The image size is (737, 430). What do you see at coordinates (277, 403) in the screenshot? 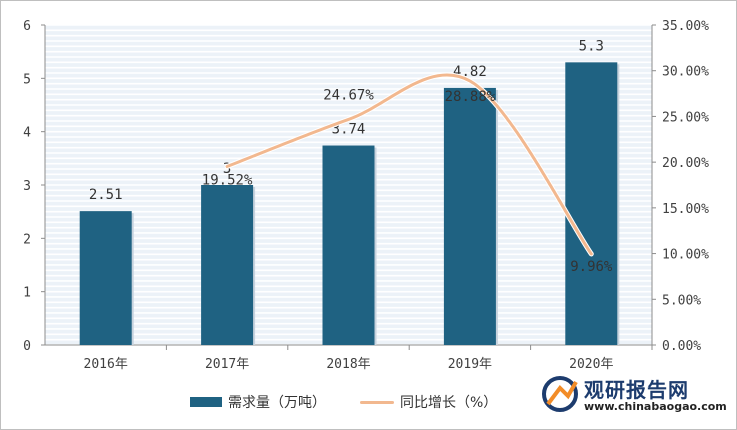
I see `legend-bar-label: 需求量（万吨）` at bounding box center [277, 403].